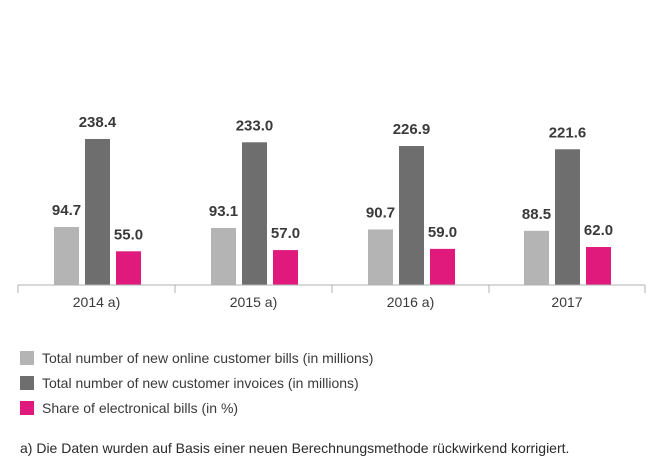 This screenshot has height=465, width=662. Describe the element at coordinates (66, 210) in the screenshot. I see `bar-value-label: 94.7` at that location.